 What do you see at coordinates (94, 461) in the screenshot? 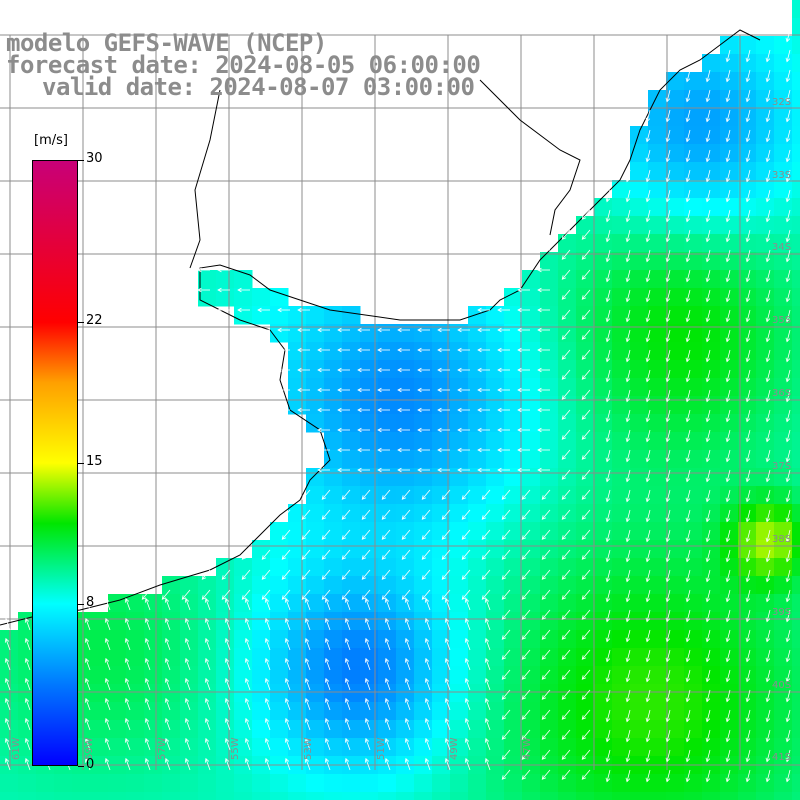
I see `colorbar-tick-label: 15` at bounding box center [94, 461].